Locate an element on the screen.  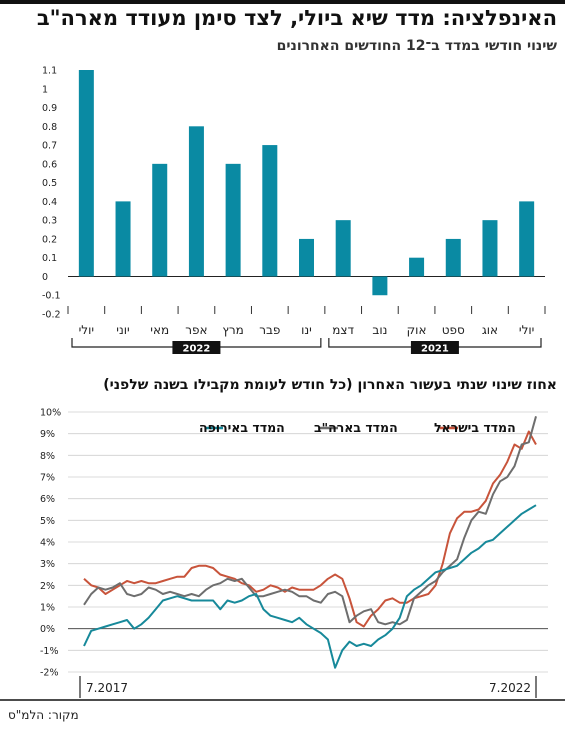
bar-x-label: ינו is located at coordinates (306, 330).